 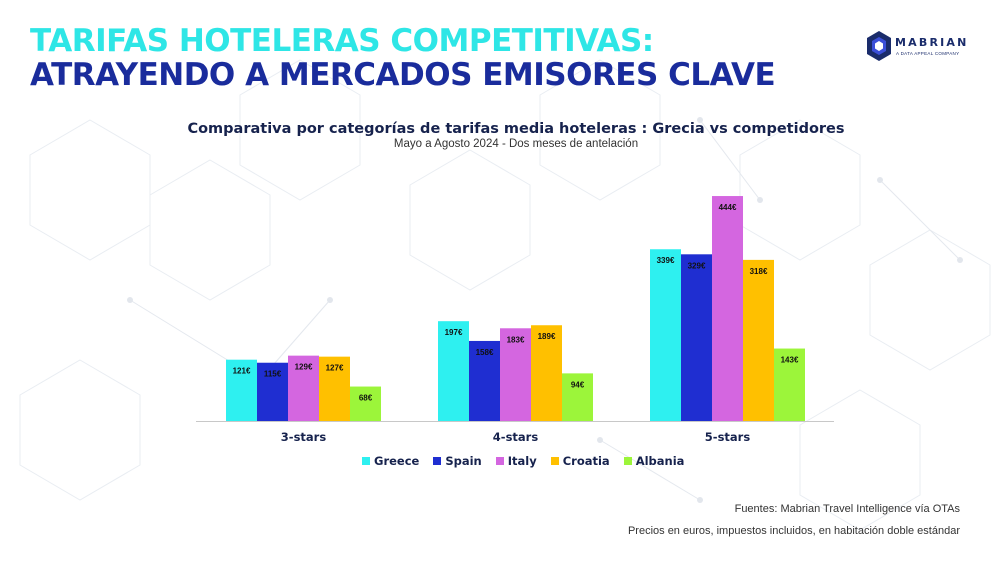 What do you see at coordinates (728, 207) in the screenshot?
I see `data-label-italy-5-stars: 444€` at bounding box center [728, 207].